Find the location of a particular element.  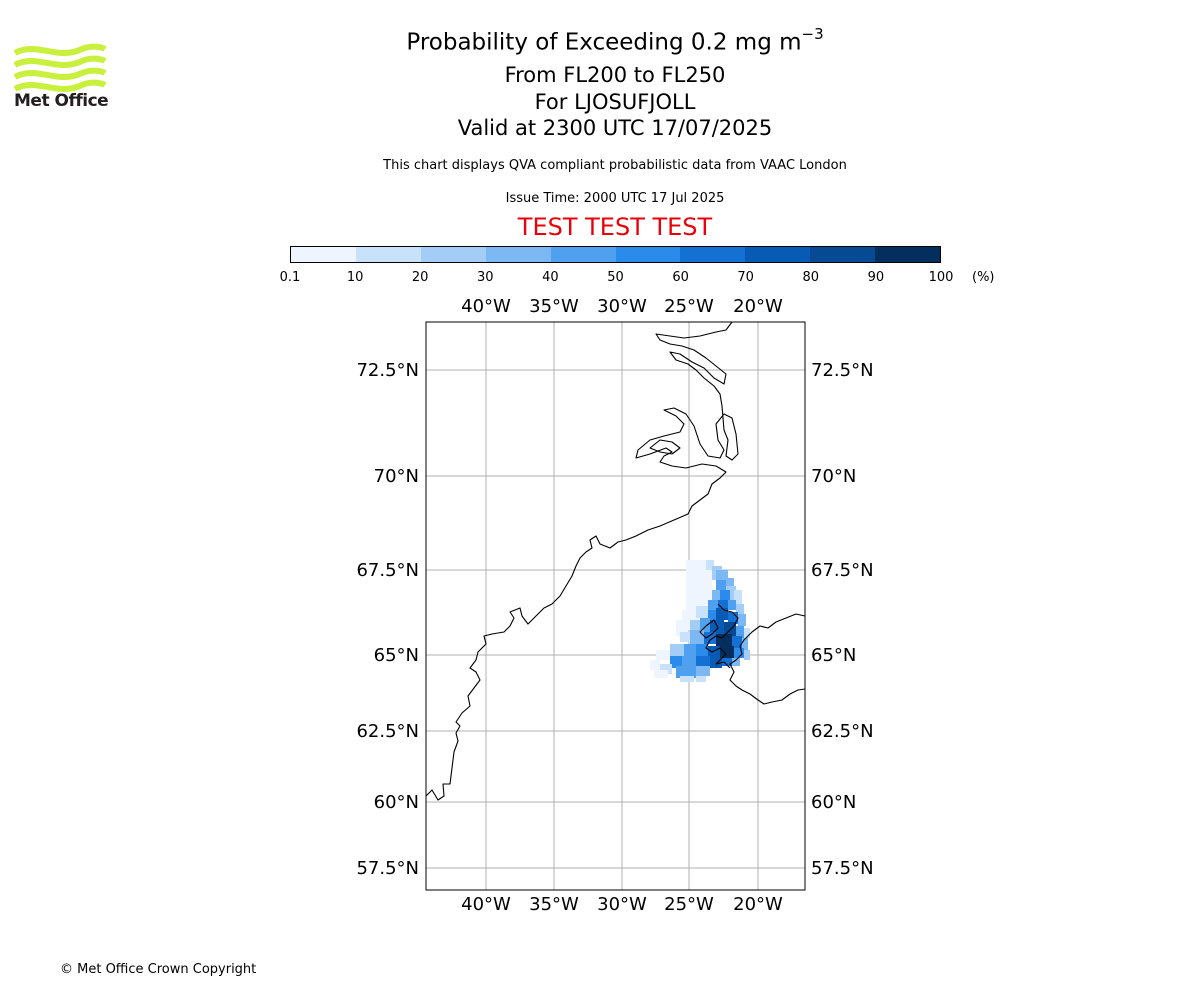

longitude-label-top: 30°W is located at coordinates (622, 306).